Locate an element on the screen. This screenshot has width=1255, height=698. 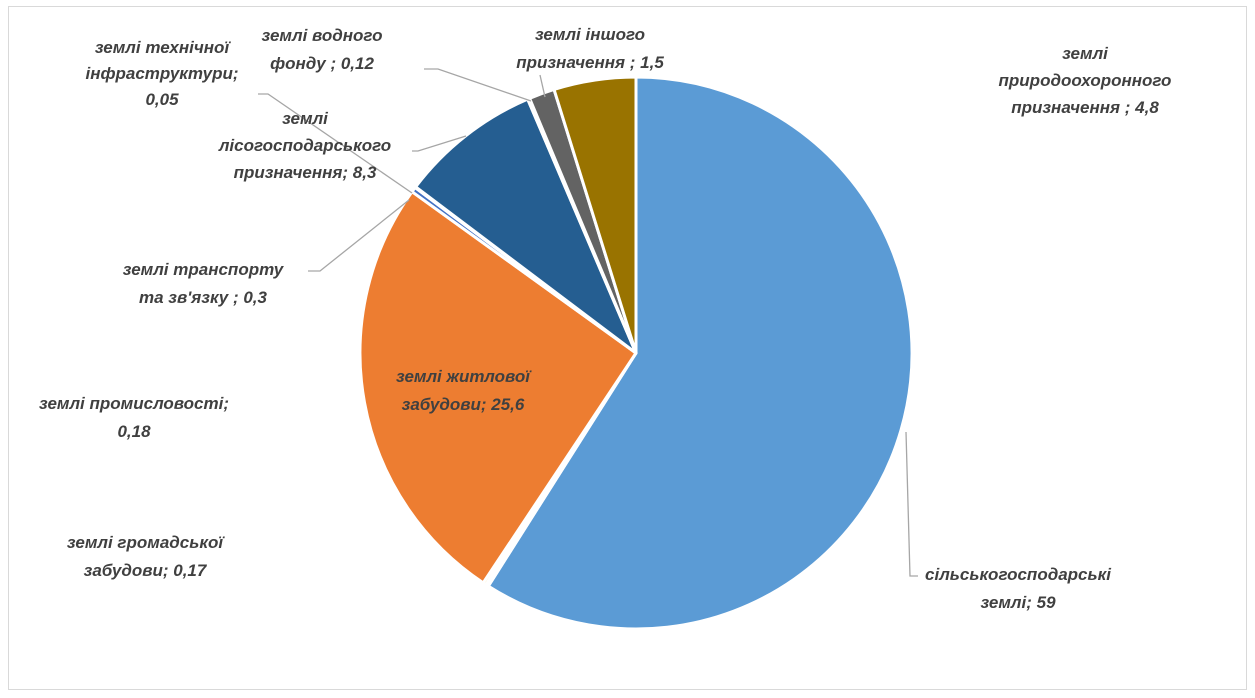
data-label-line: лісогосподарського is located at coordinates (304, 145).